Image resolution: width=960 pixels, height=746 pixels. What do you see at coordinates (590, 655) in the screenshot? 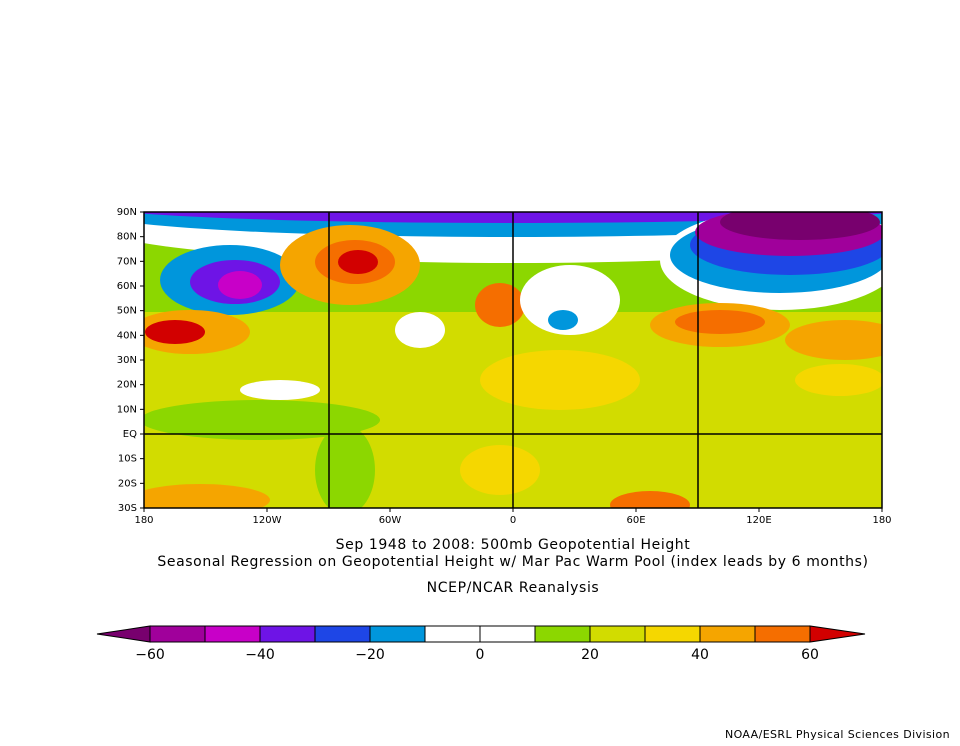
I see `colorbar-label: 20` at bounding box center [590, 655].